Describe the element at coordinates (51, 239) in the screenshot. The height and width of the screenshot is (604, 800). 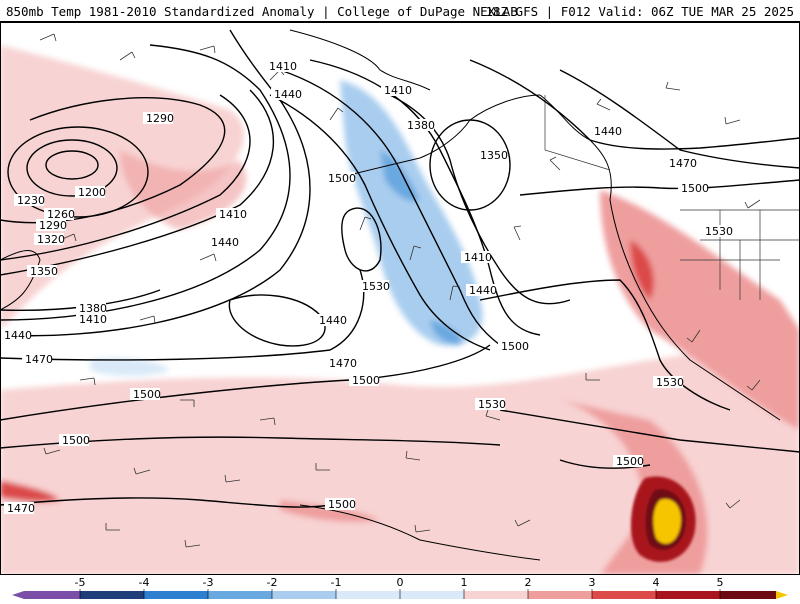
I see `contour-label: 1320` at that location.